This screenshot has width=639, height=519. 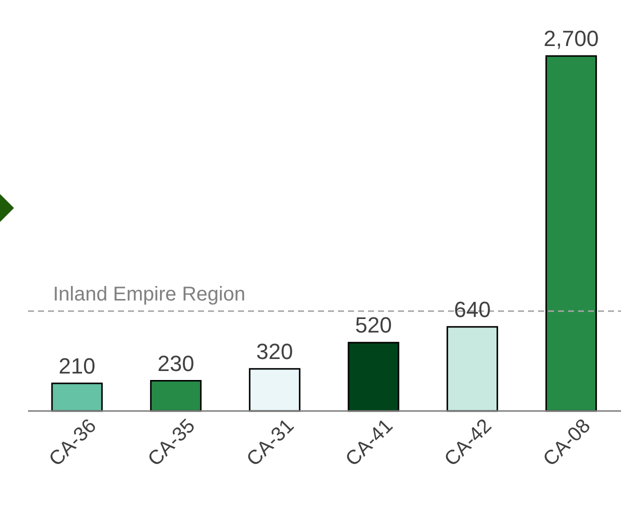 What do you see at coordinates (175, 363) in the screenshot?
I see `data-label: 230` at bounding box center [175, 363].